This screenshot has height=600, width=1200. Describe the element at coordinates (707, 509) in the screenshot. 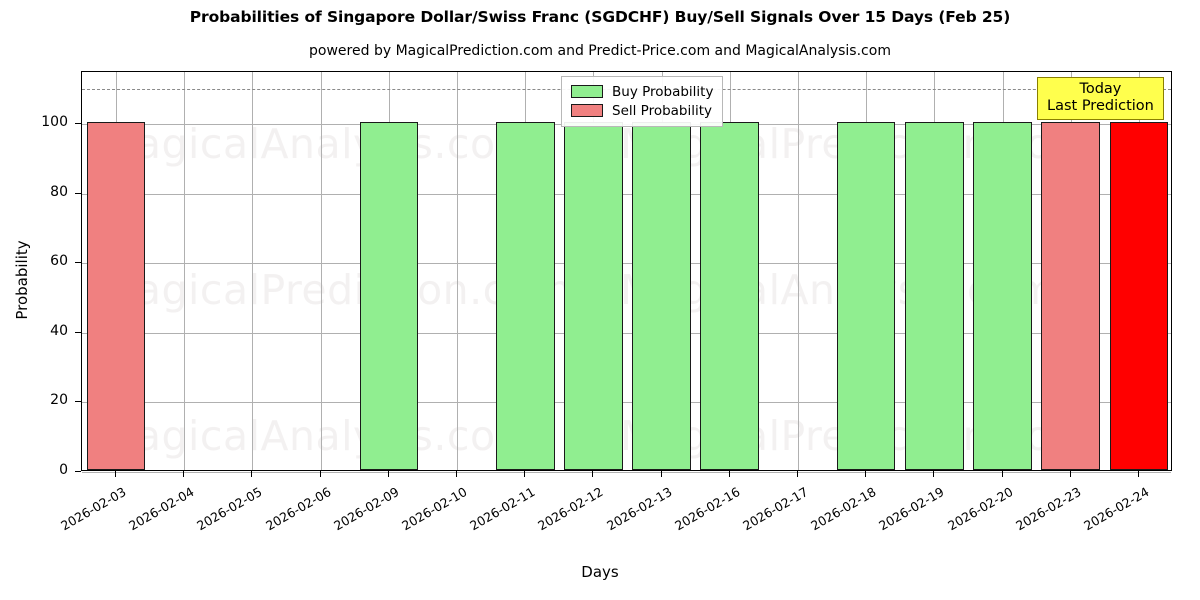

I see `x-axis-tick-label: 2026-02-16` at that location.